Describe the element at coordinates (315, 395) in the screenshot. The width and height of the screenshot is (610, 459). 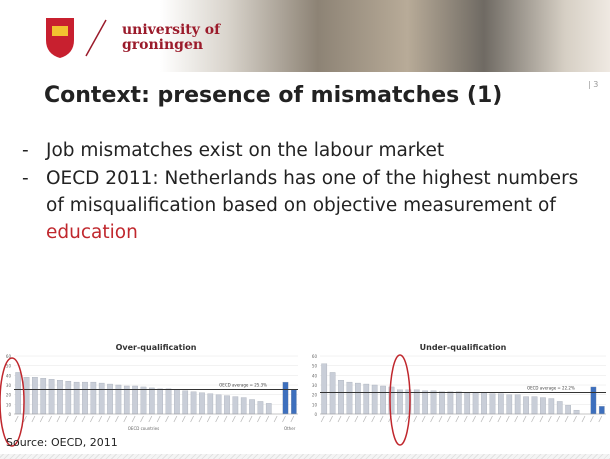
I see `y-tick-label: 20` at that location.